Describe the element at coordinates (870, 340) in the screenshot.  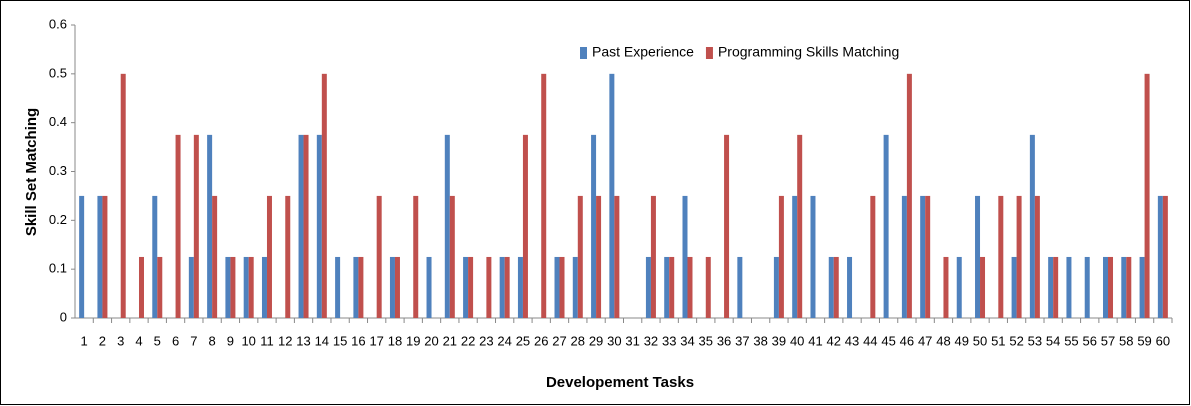
I see `x-tick-label: 44` at that location.